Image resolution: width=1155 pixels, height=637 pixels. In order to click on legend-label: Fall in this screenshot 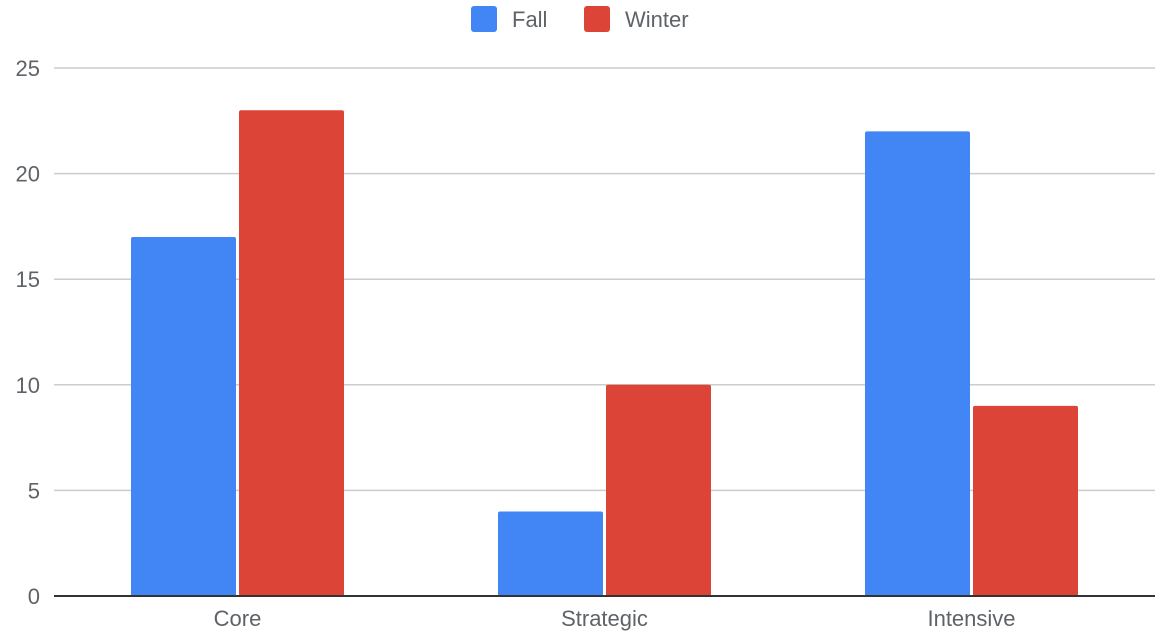, I will do `click(529, 19)`.